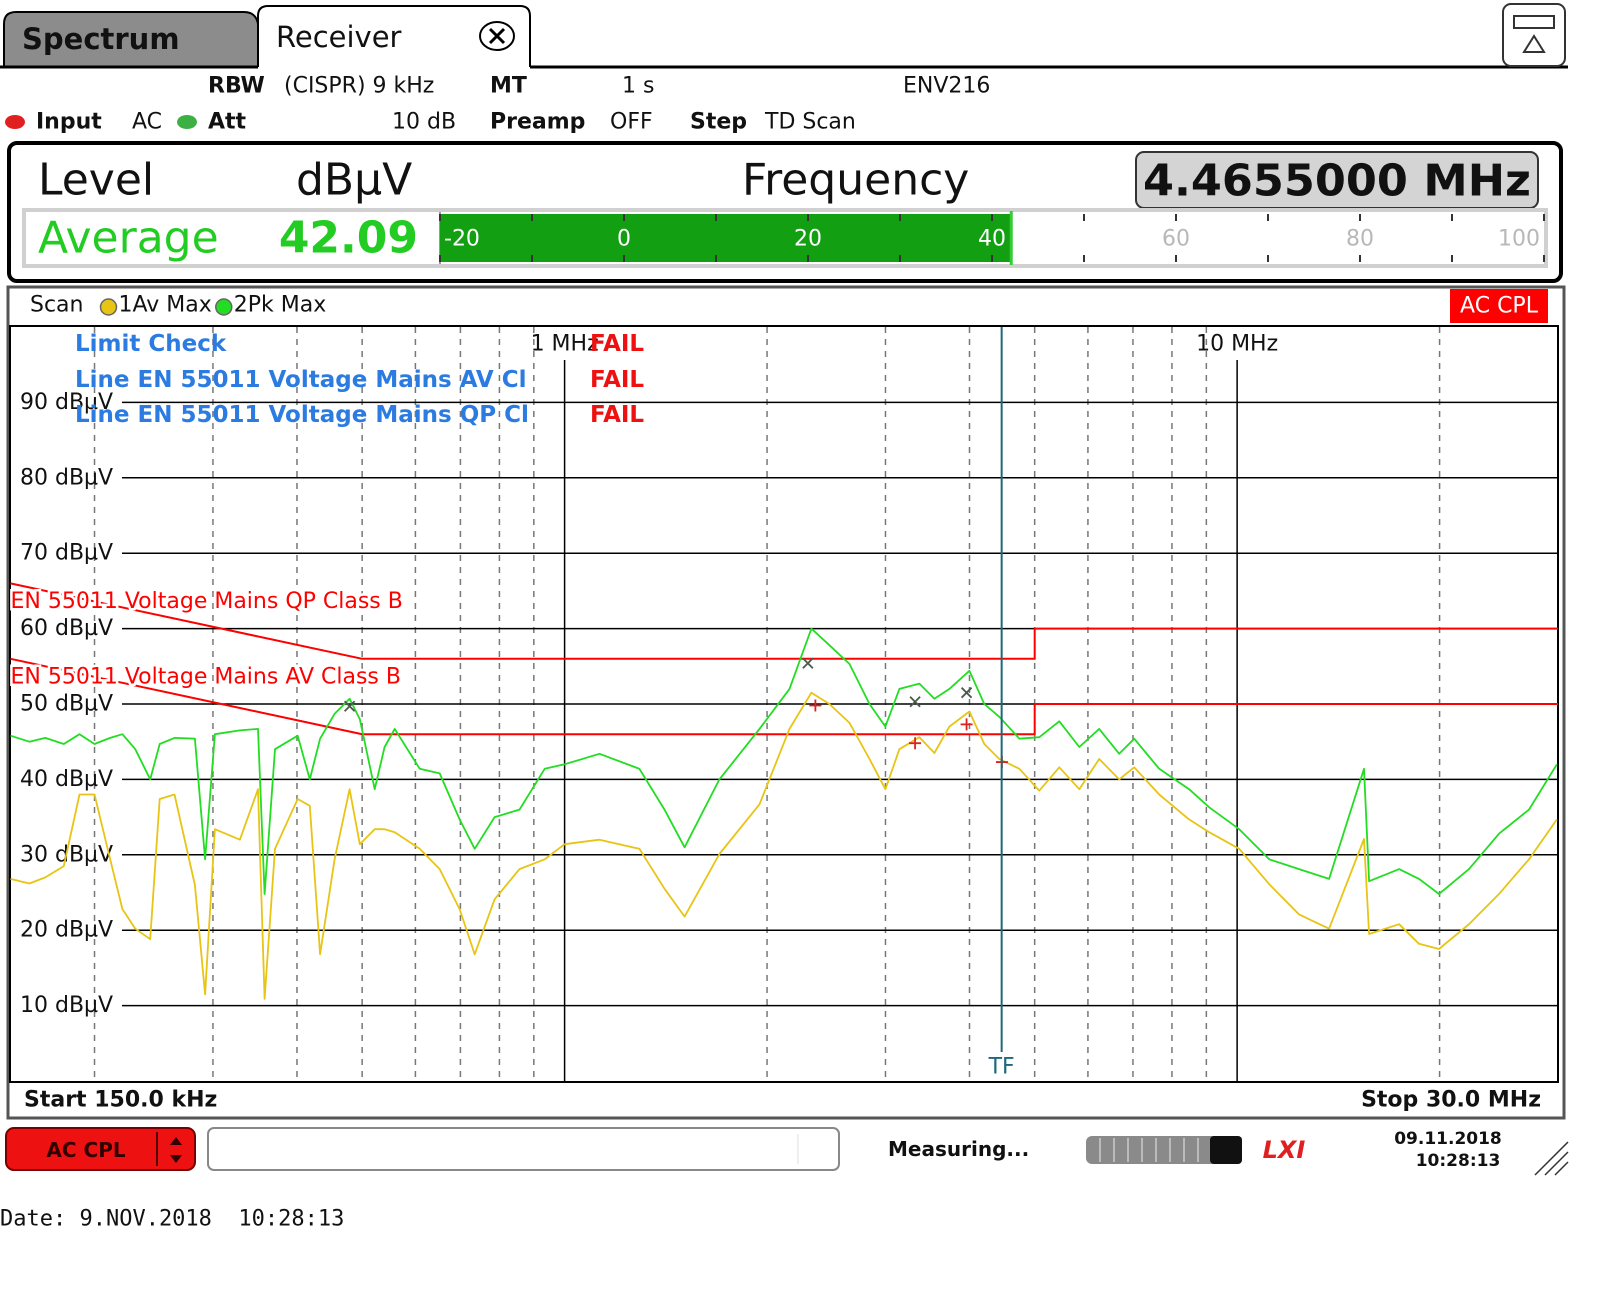 This screenshot has width=1600, height=1292. Describe the element at coordinates (172, 1219) in the screenshot. I see `footer-date: Date: 9.NOV.2018 10:28:13` at that location.